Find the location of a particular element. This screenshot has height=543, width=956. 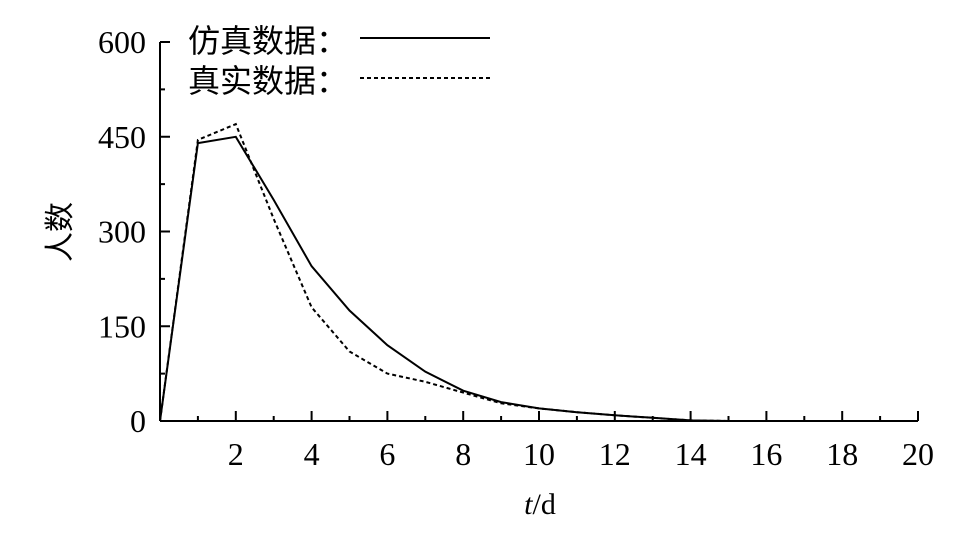

x-axis-label-variable: t is located at coordinates (528, 504).